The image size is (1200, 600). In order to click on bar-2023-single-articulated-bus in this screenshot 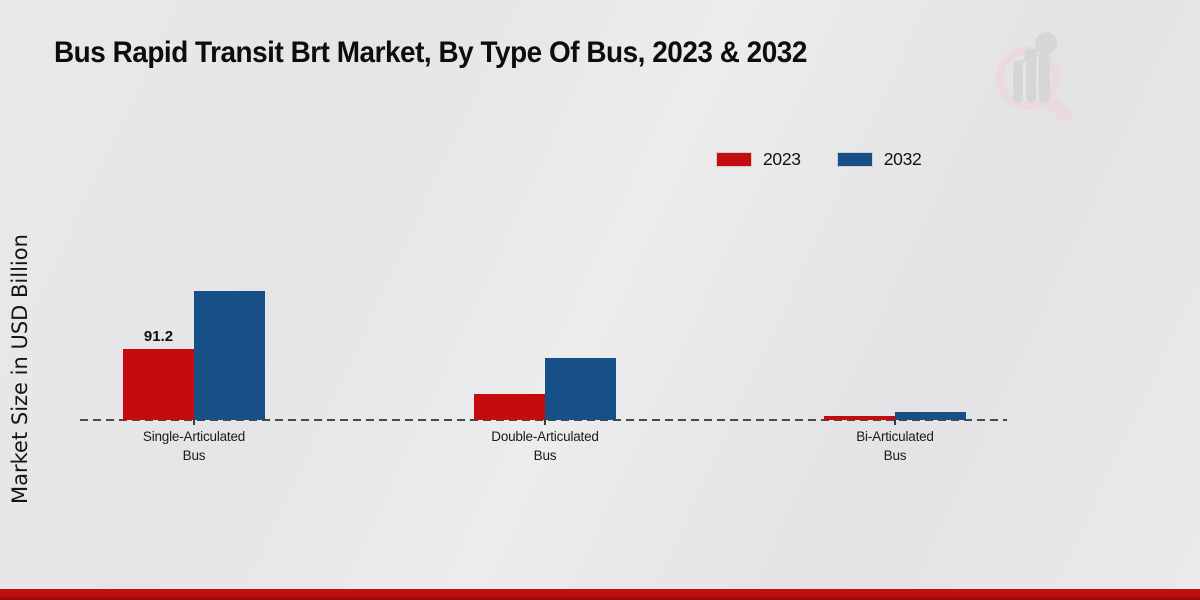, I will do `click(158, 384)`.